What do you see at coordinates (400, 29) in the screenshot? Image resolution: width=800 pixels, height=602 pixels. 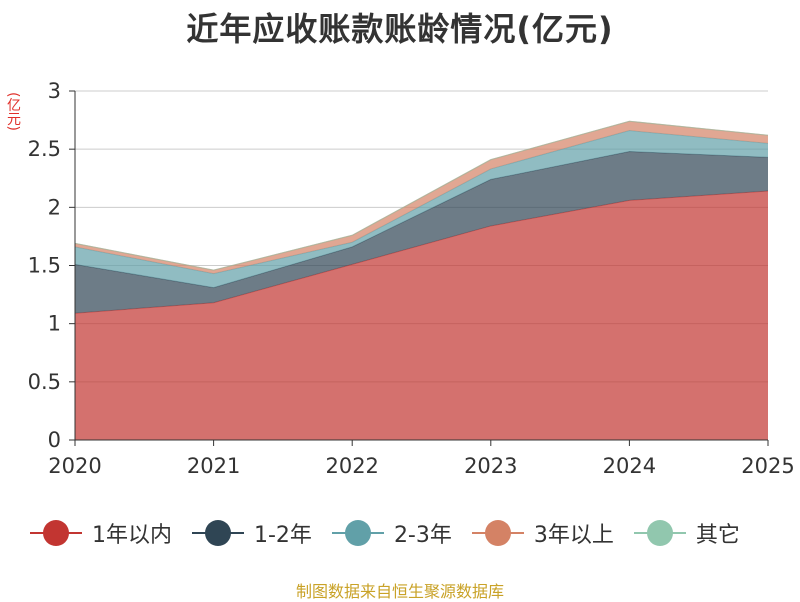 I see `chart-title: 近年应收账款账龄情况(亿元)` at bounding box center [400, 29].